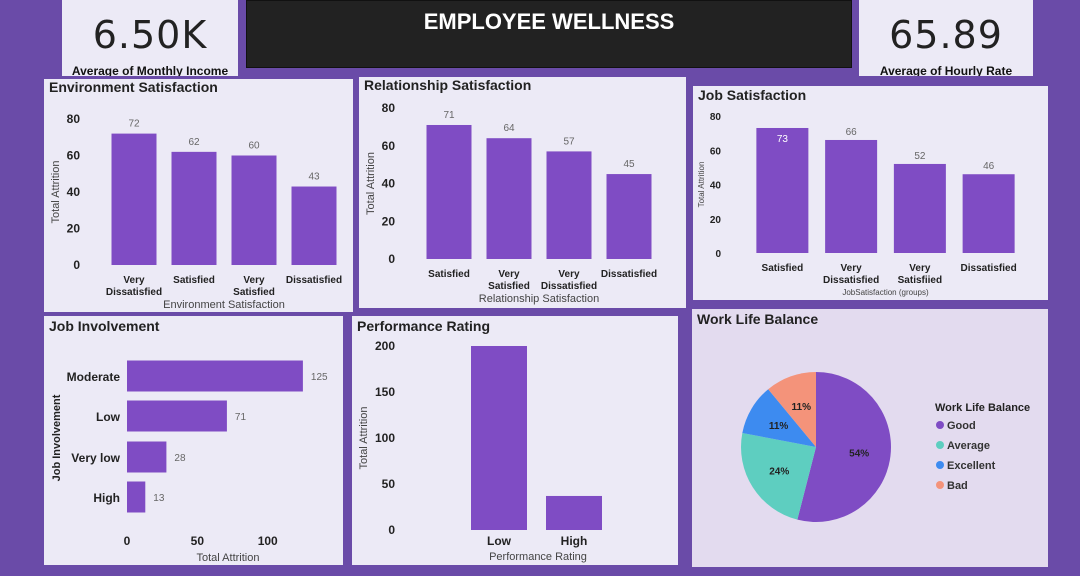 The width and height of the screenshot is (1080, 576). Describe the element at coordinates (946, 35) in the screenshot. I see `kpi-hourly-rate-value: 65.89` at that location.